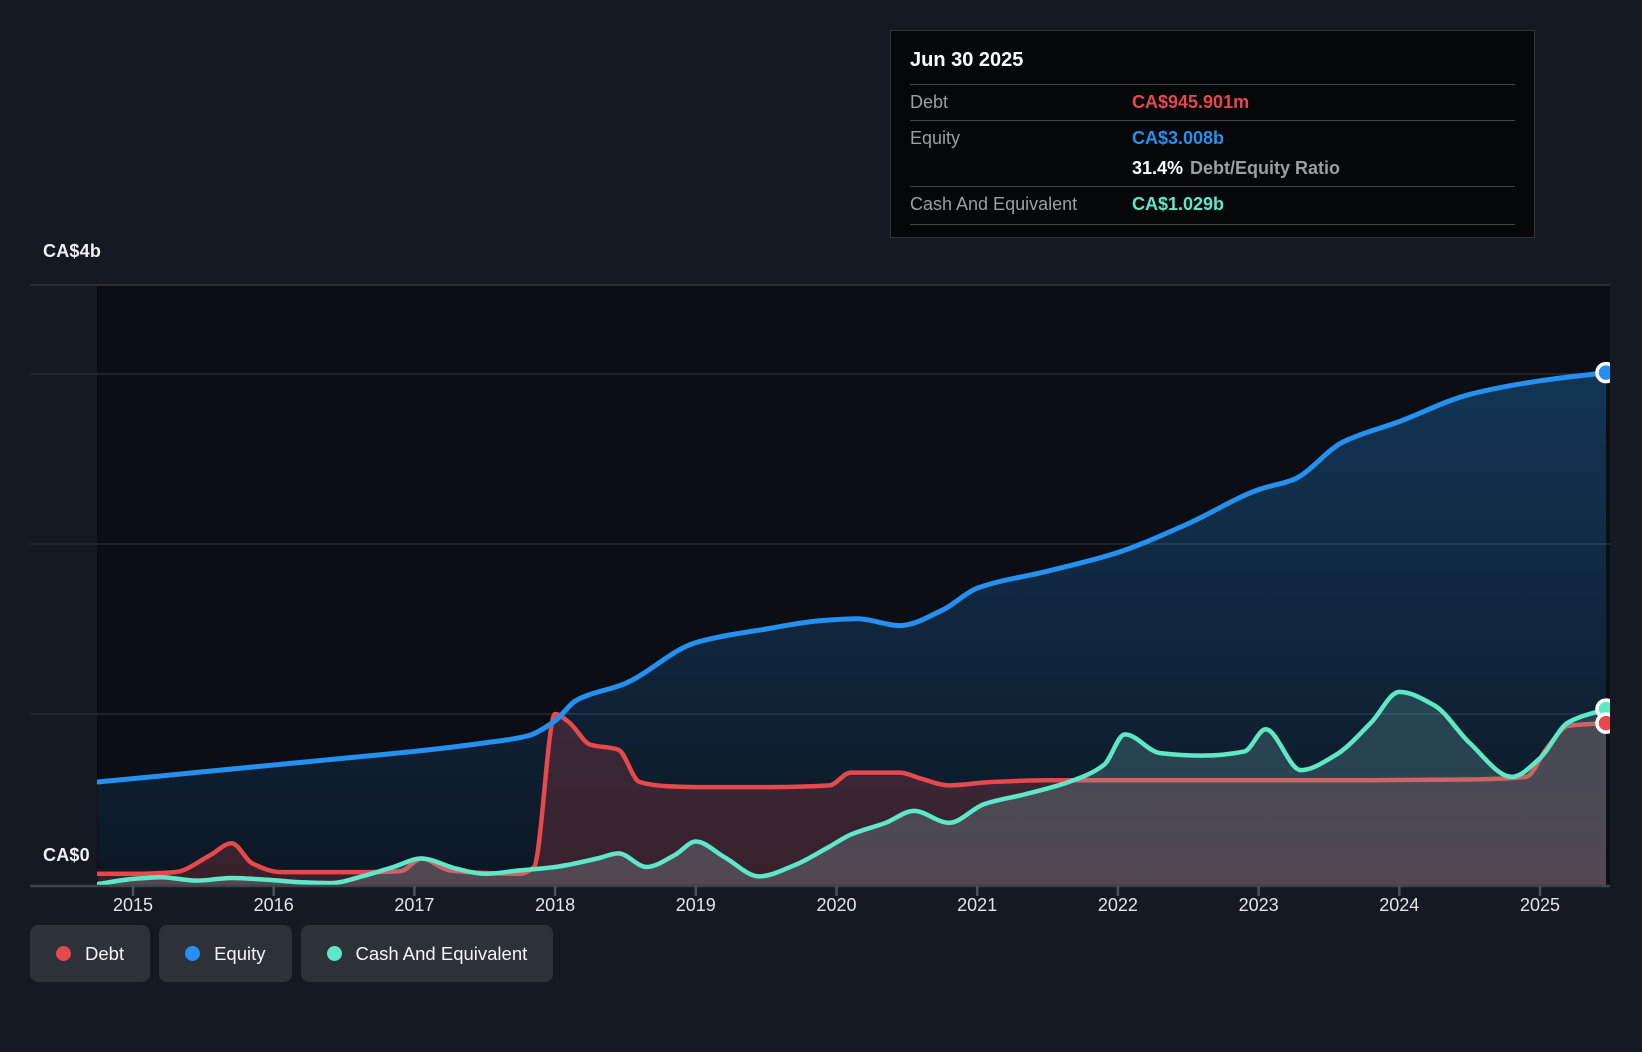 This screenshot has height=1052, width=1642. What do you see at coordinates (836, 891) in the screenshot?
I see `x-axis-ticks` at bounding box center [836, 891].